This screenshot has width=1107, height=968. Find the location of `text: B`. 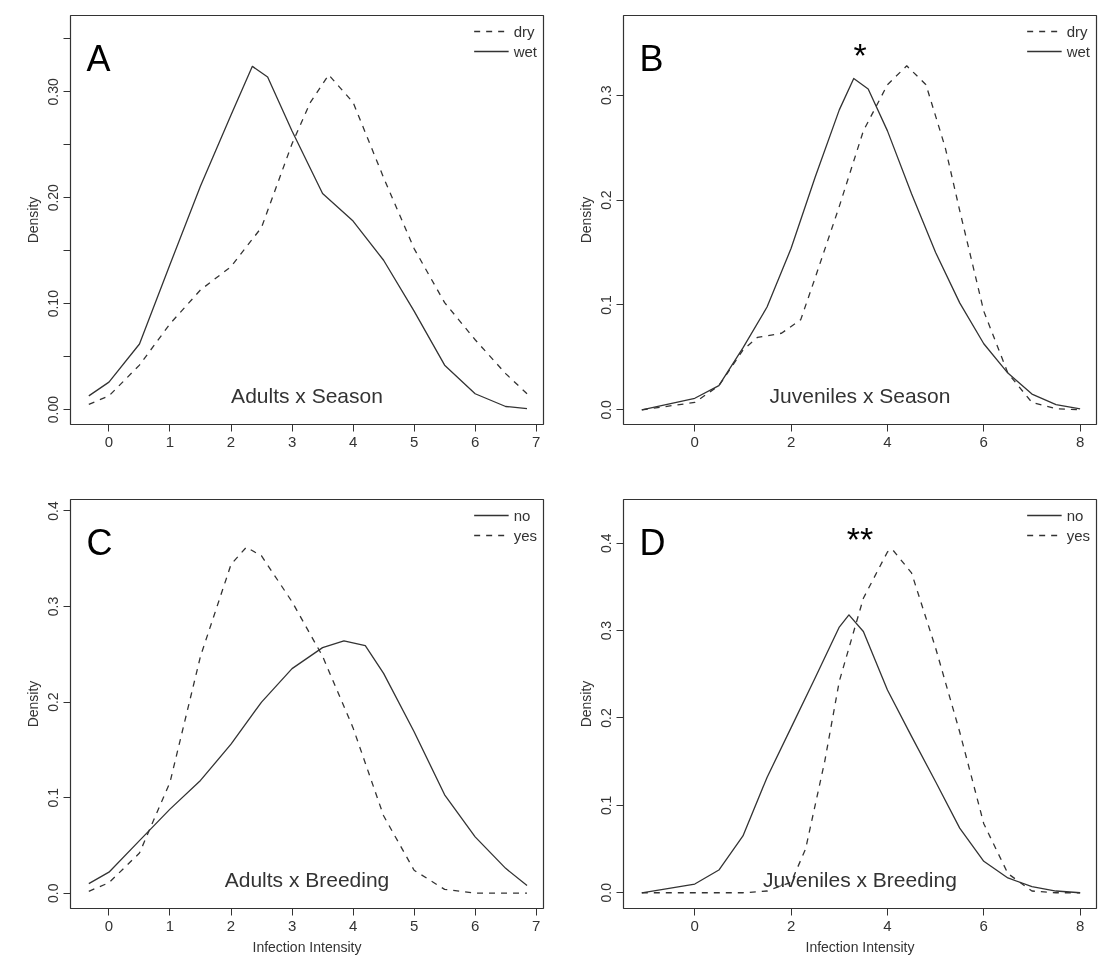

text: B is located at coordinates (651, 58).